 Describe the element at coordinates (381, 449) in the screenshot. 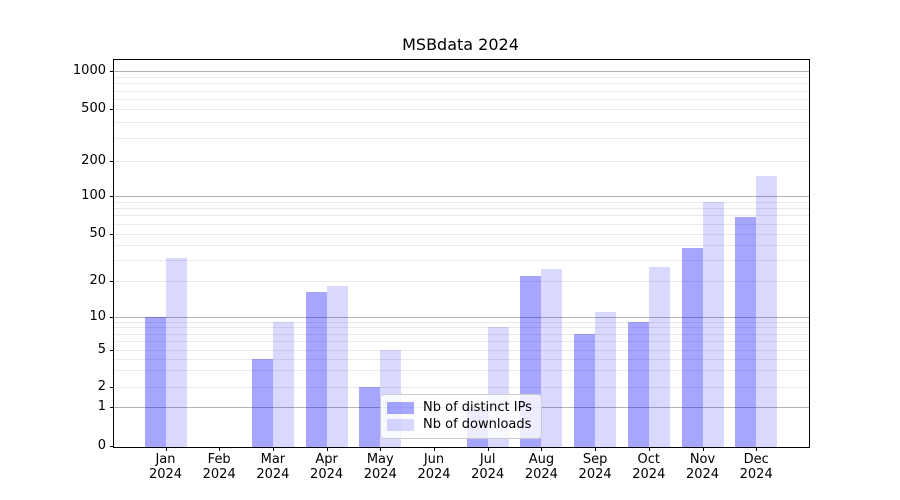

I see `x-tick-mark-may` at that location.